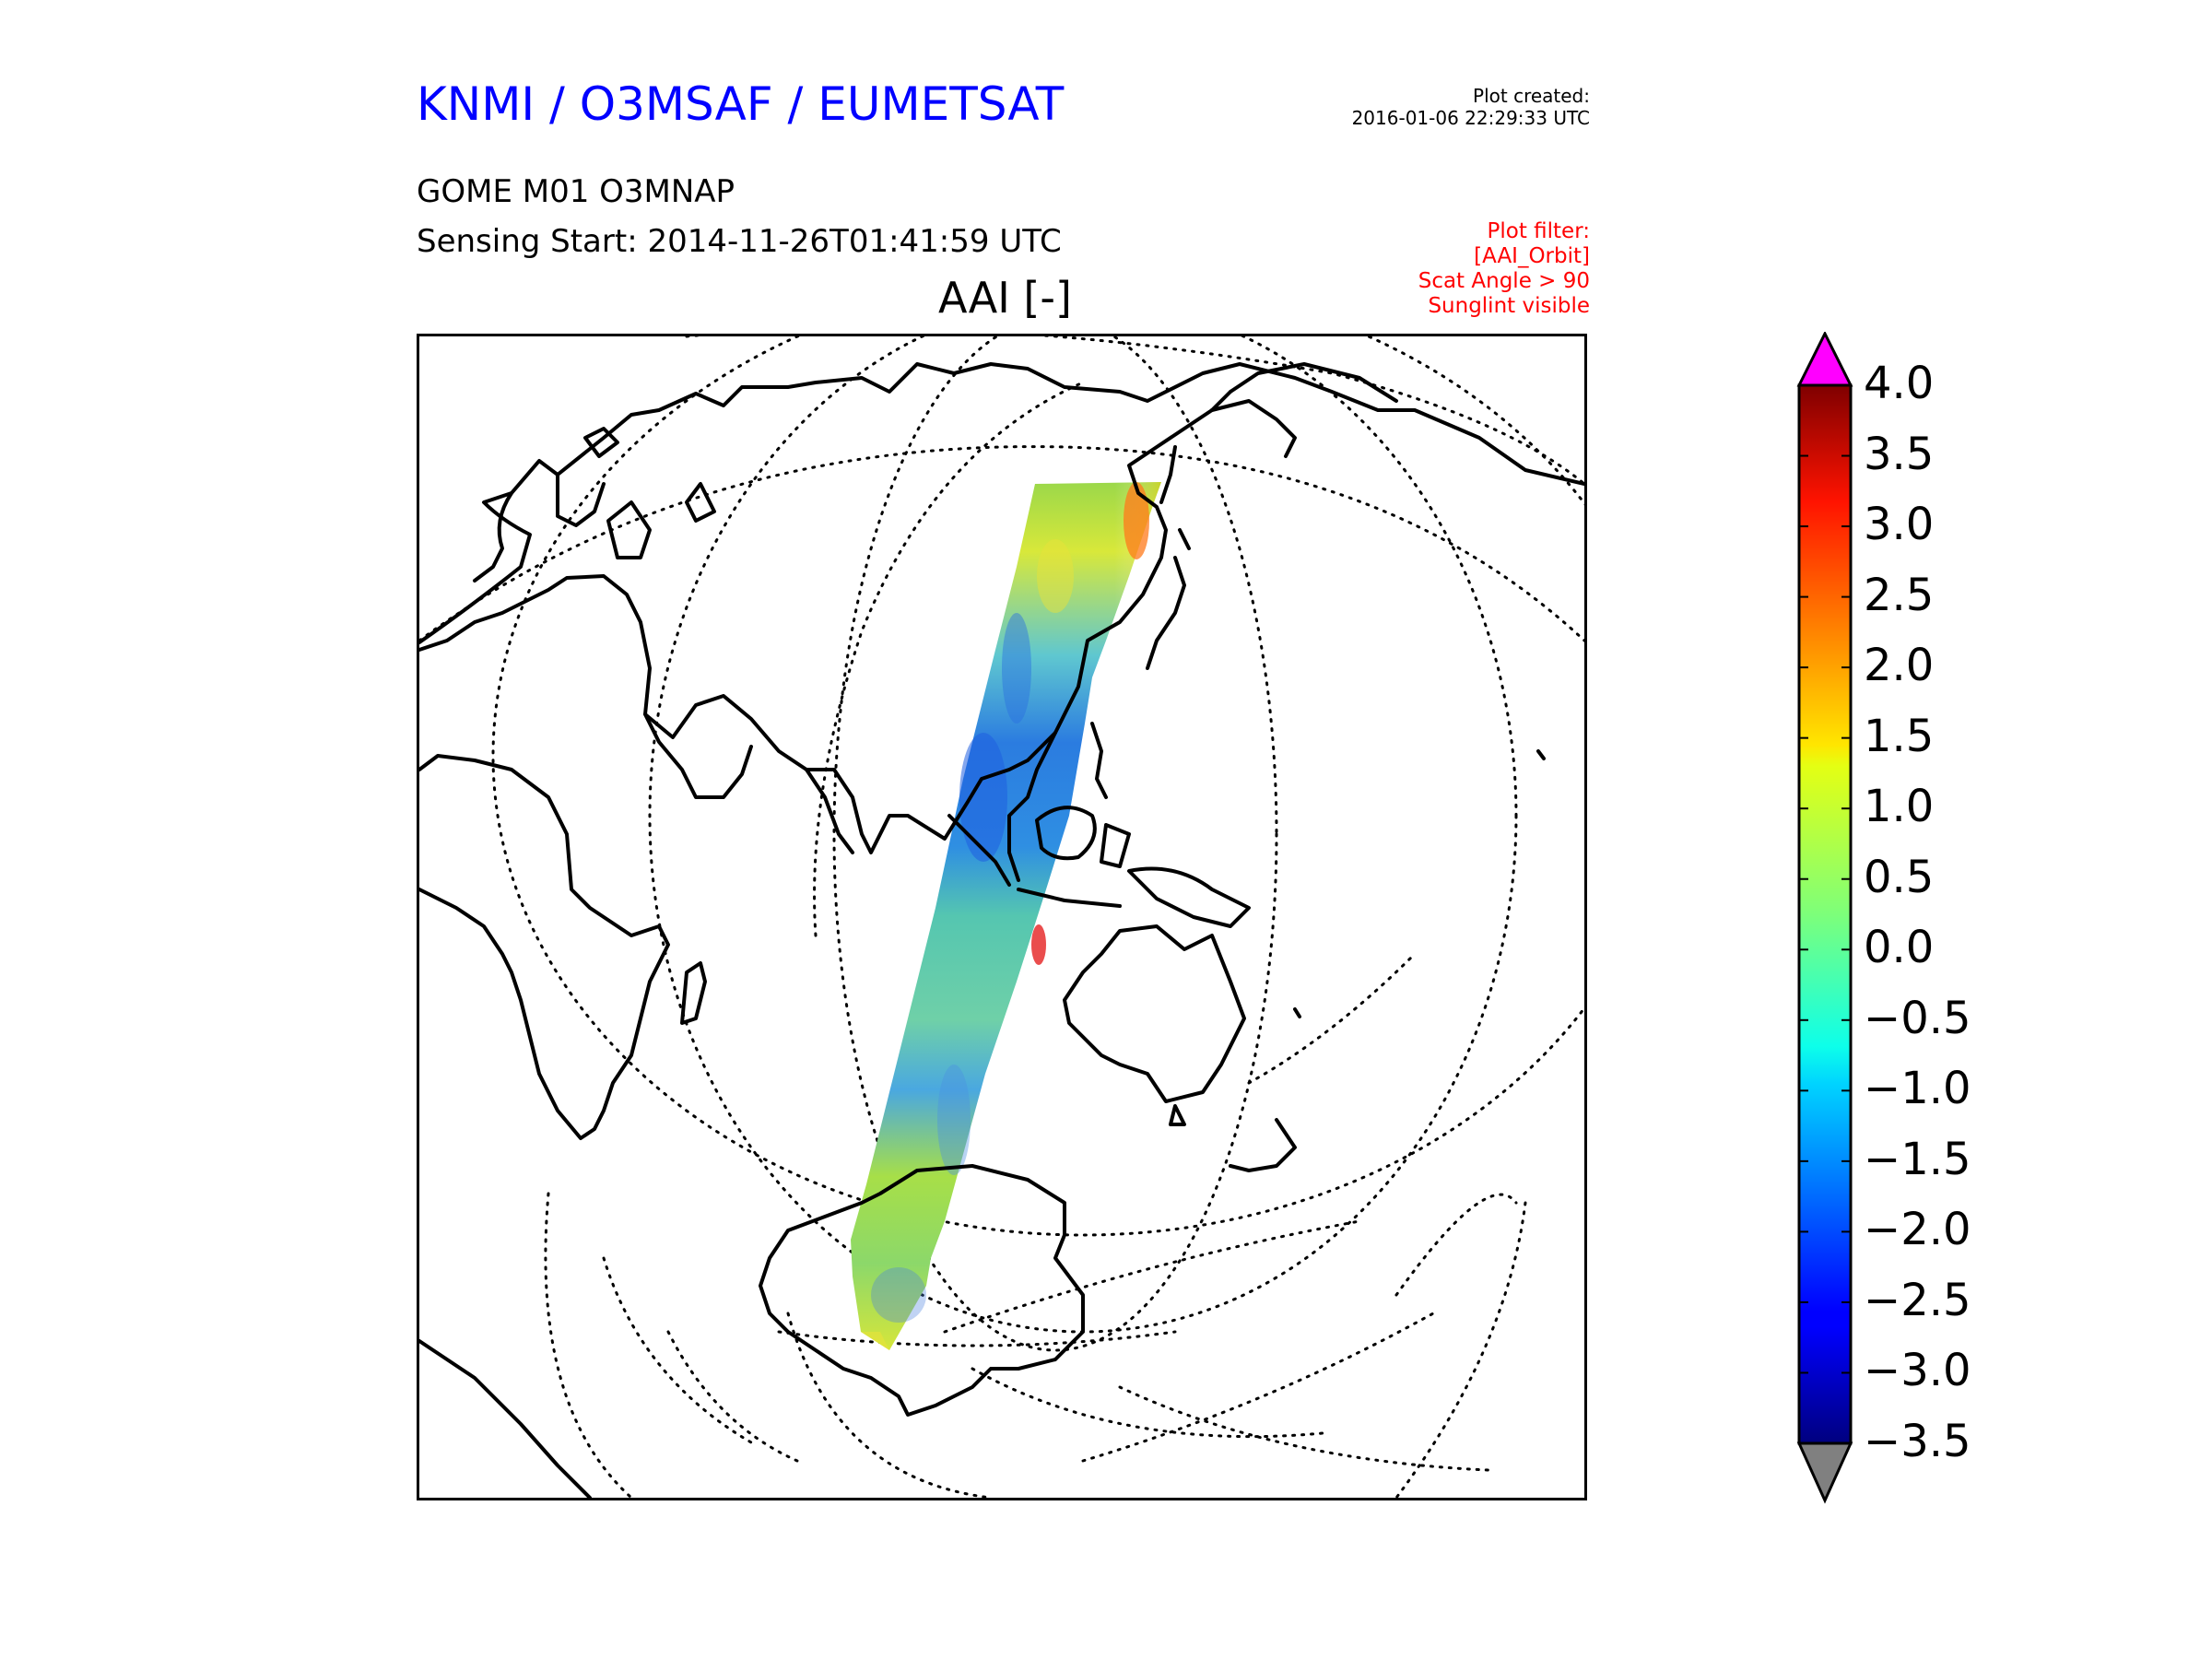 This screenshot has width=2212, height=1659. I want to click on colorbar-tick-label: 3.5, so click(1899, 454).